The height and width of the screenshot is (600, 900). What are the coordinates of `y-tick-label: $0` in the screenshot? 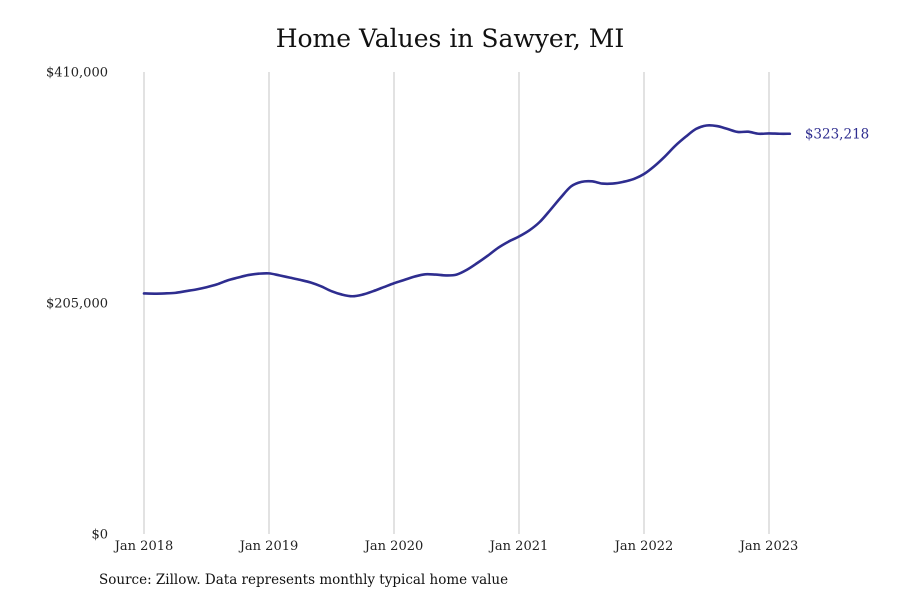 It's located at (99, 535).